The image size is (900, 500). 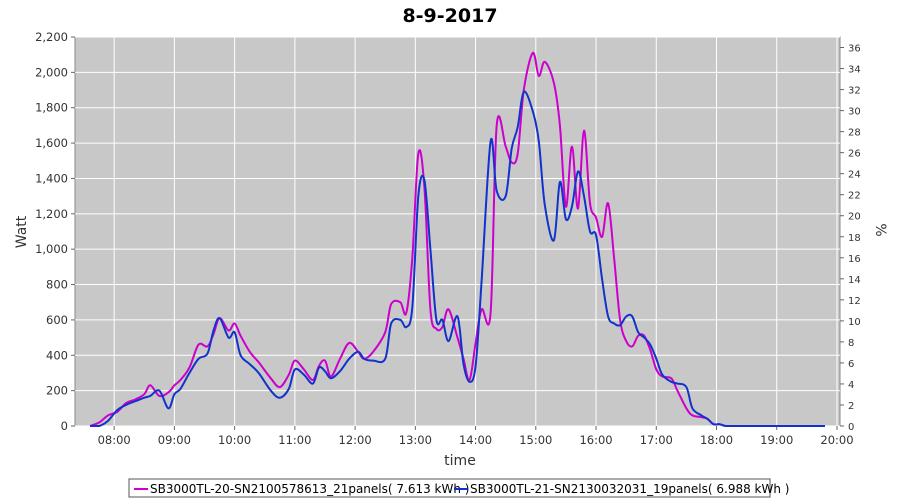 I want to click on y-tick-label: 1,400, so click(x=51, y=178).